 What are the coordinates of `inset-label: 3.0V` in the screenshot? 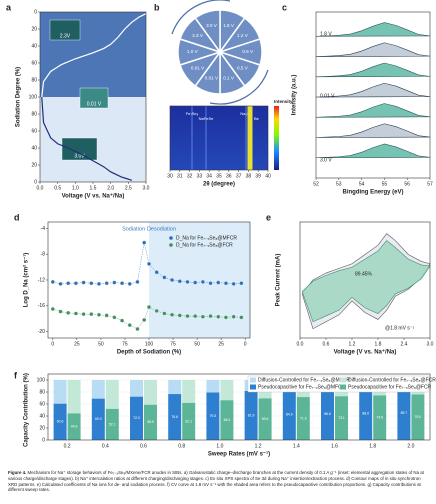 It's located at (79, 156).